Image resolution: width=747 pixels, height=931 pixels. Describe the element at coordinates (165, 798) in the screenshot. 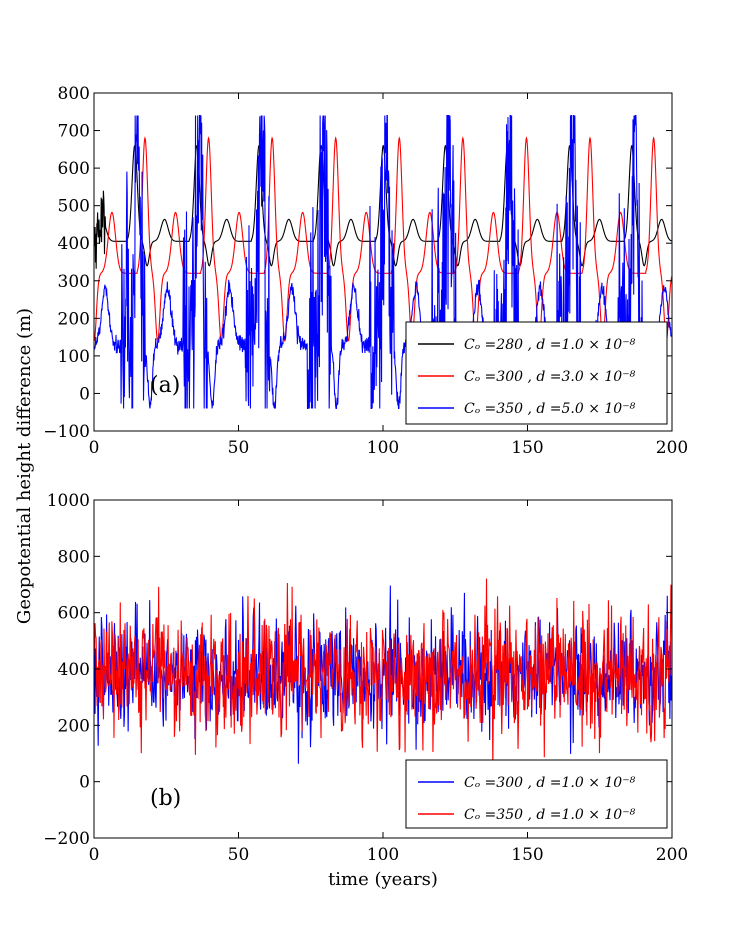

I see `panel-b-label: (b)` at that location.